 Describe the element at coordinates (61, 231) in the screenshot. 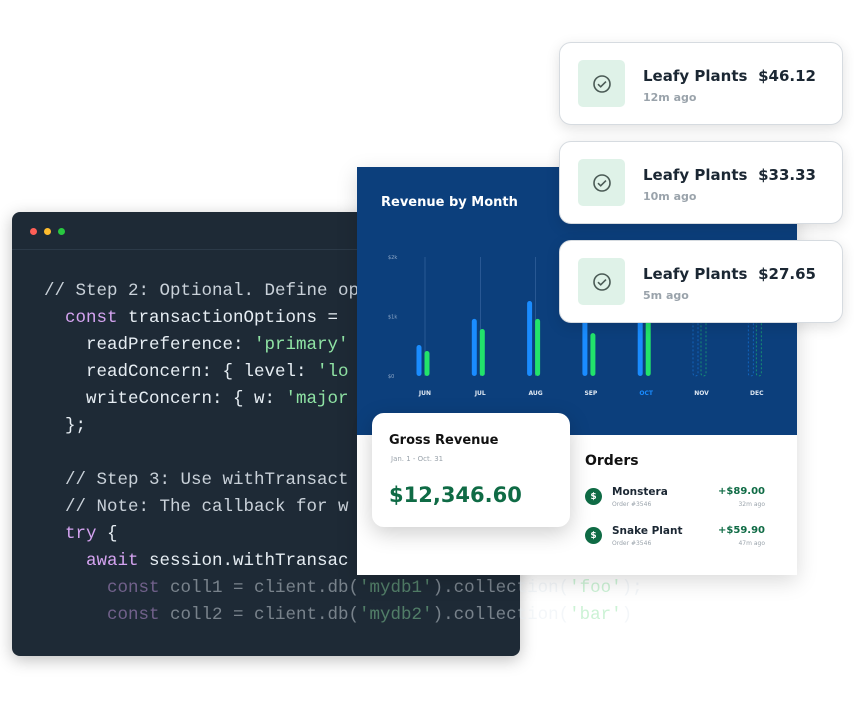

I see `maximize-dot-icon` at that location.